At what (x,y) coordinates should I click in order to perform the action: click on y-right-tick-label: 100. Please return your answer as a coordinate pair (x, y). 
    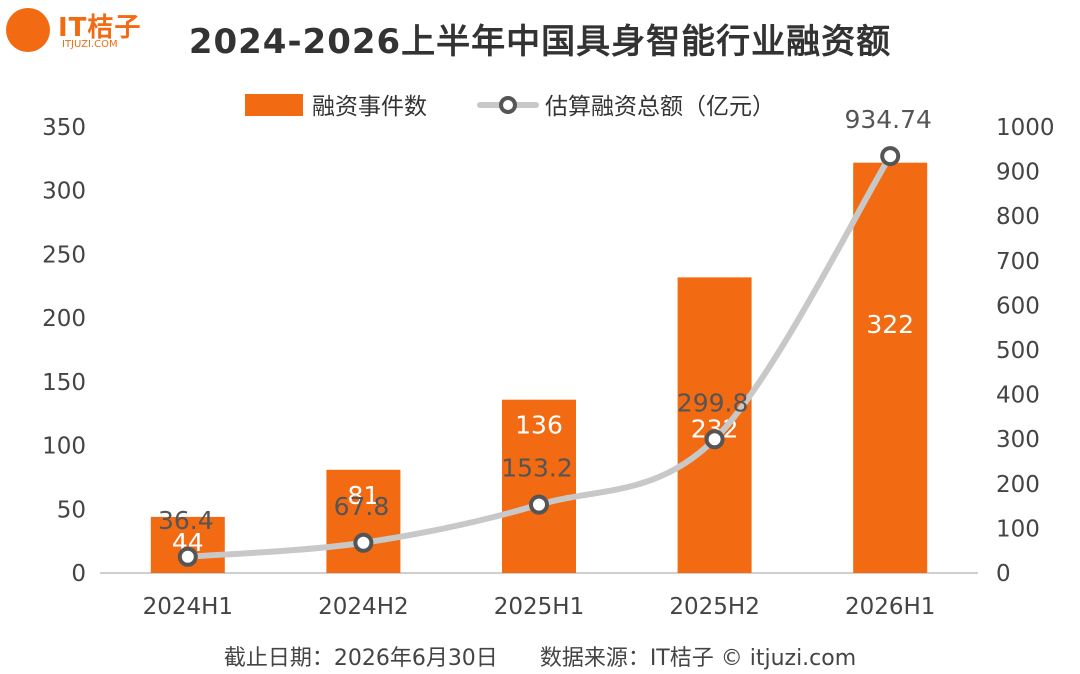
    Looking at the image, I should click on (1018, 529).